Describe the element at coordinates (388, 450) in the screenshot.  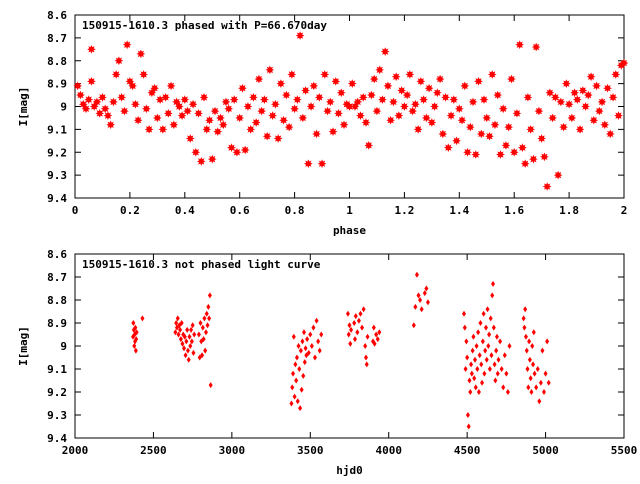
I see `x-tick-label-1-4: 4000` at that location.